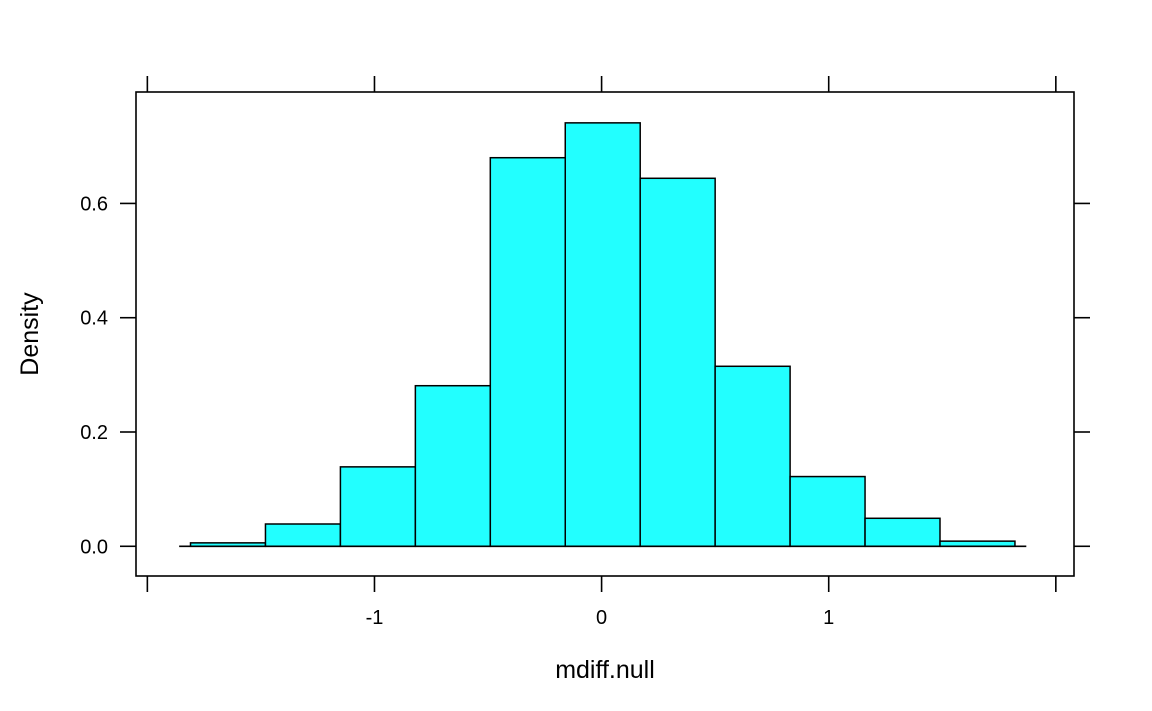 This screenshot has width=1152, height=711. What do you see at coordinates (30, 334) in the screenshot?
I see `y-axis-label: Density` at bounding box center [30, 334].